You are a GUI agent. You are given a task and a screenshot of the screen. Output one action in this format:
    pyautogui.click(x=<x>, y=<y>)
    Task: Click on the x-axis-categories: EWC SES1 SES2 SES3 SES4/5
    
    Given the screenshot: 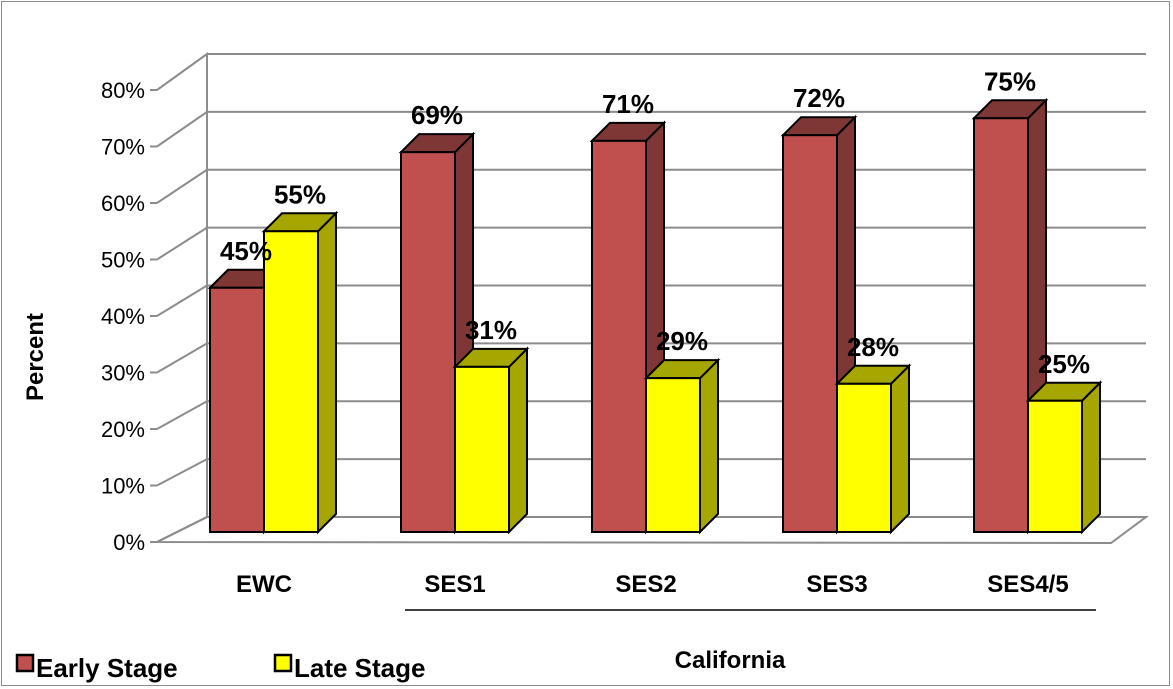 What is the action you would take?
    pyautogui.click(x=652, y=584)
    